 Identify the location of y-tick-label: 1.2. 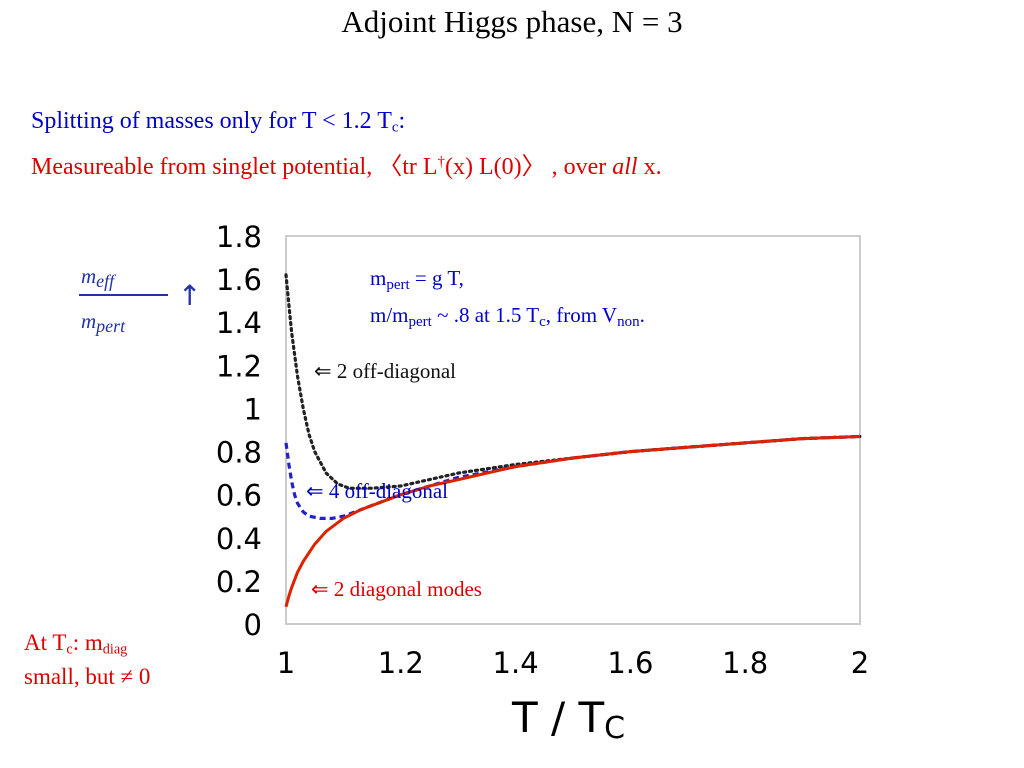
(239, 366).